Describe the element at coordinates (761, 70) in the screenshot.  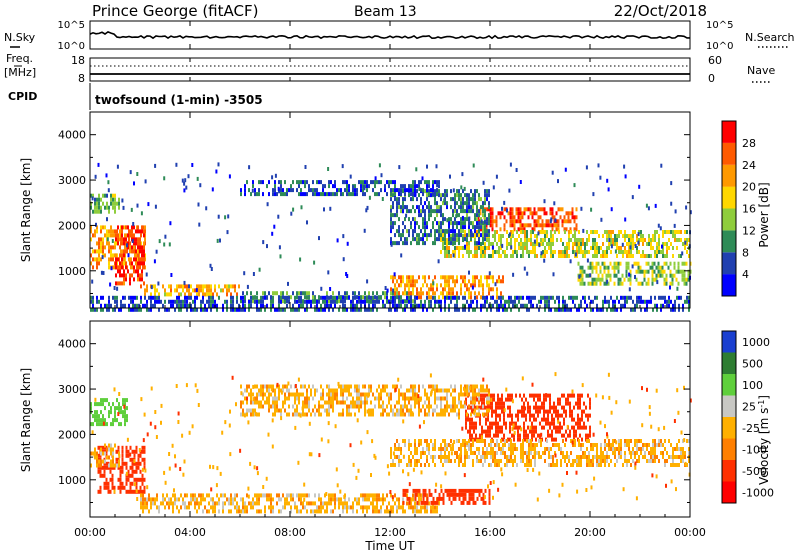
I see `nave-label: Nave` at that location.